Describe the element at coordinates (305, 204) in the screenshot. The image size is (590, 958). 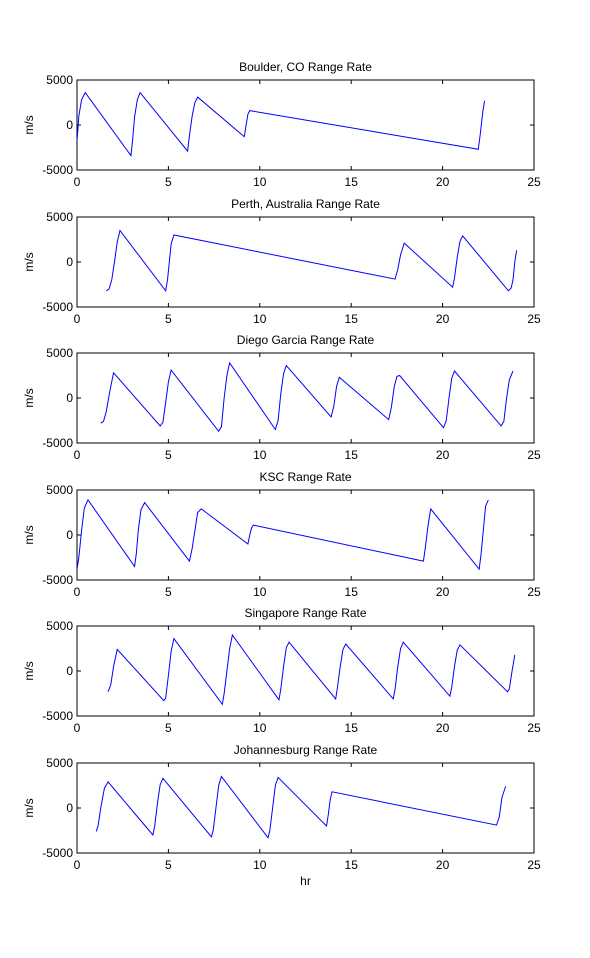
I see `subplot-title: Perth, Australia Range Rate` at that location.